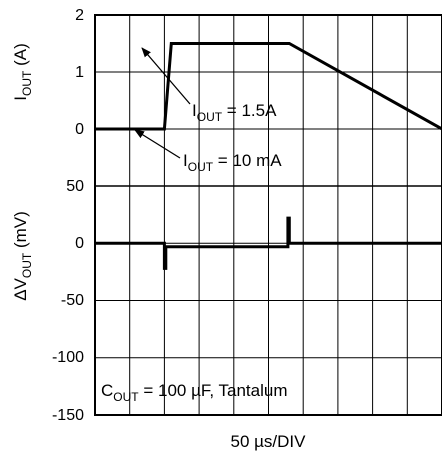 The image size is (442, 460). What do you see at coordinates (79, 243) in the screenshot?
I see `bottom-ytick-label: 0` at bounding box center [79, 243].